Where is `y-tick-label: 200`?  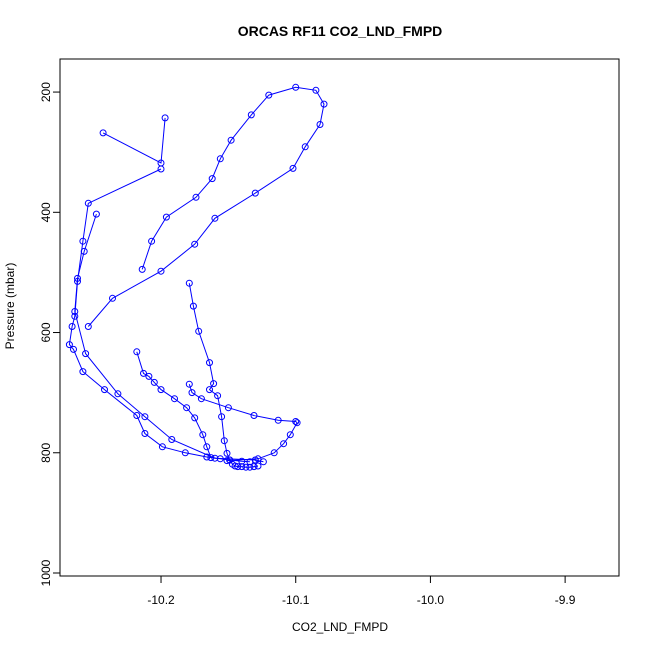 y-tick-label: 200 is located at coordinates (46, 92).